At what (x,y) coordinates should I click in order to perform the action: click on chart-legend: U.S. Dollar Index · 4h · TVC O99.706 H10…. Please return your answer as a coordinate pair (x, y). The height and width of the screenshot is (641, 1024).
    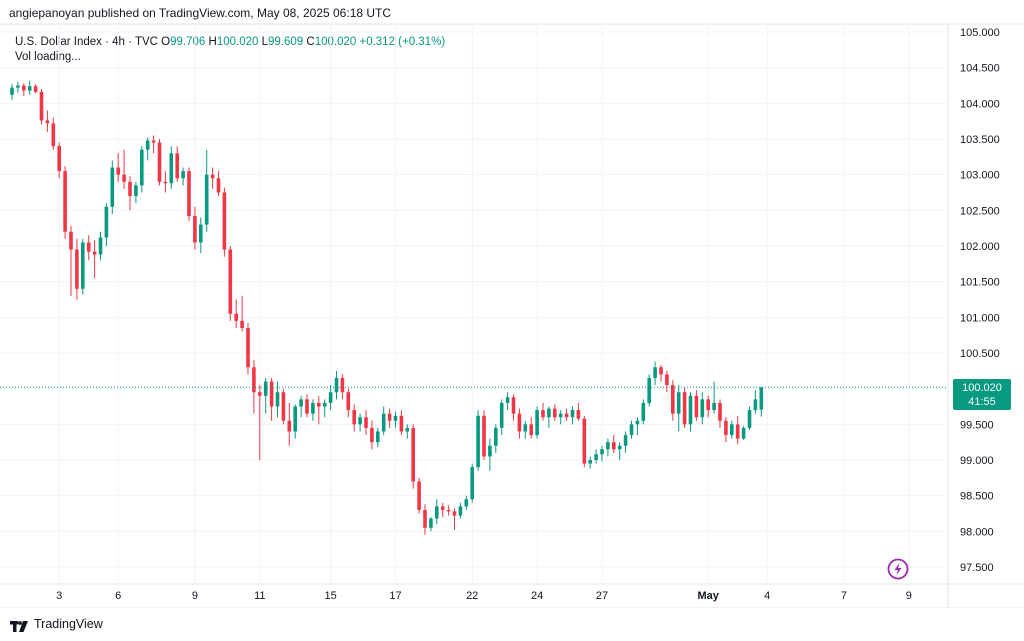
    Looking at the image, I should click on (230, 42).